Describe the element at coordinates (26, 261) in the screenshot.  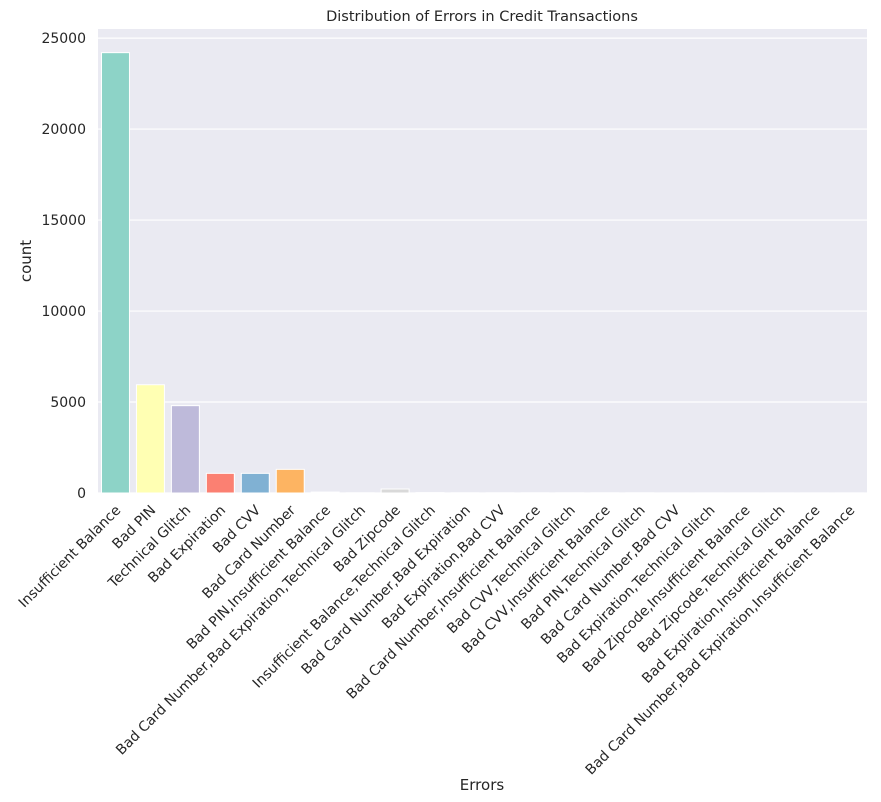
I see `y-axis-label: count` at that location.